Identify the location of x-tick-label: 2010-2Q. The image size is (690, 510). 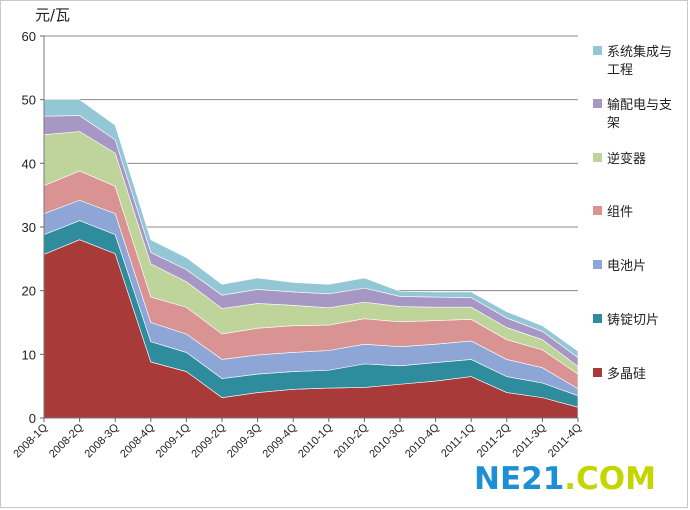
(351, 440).